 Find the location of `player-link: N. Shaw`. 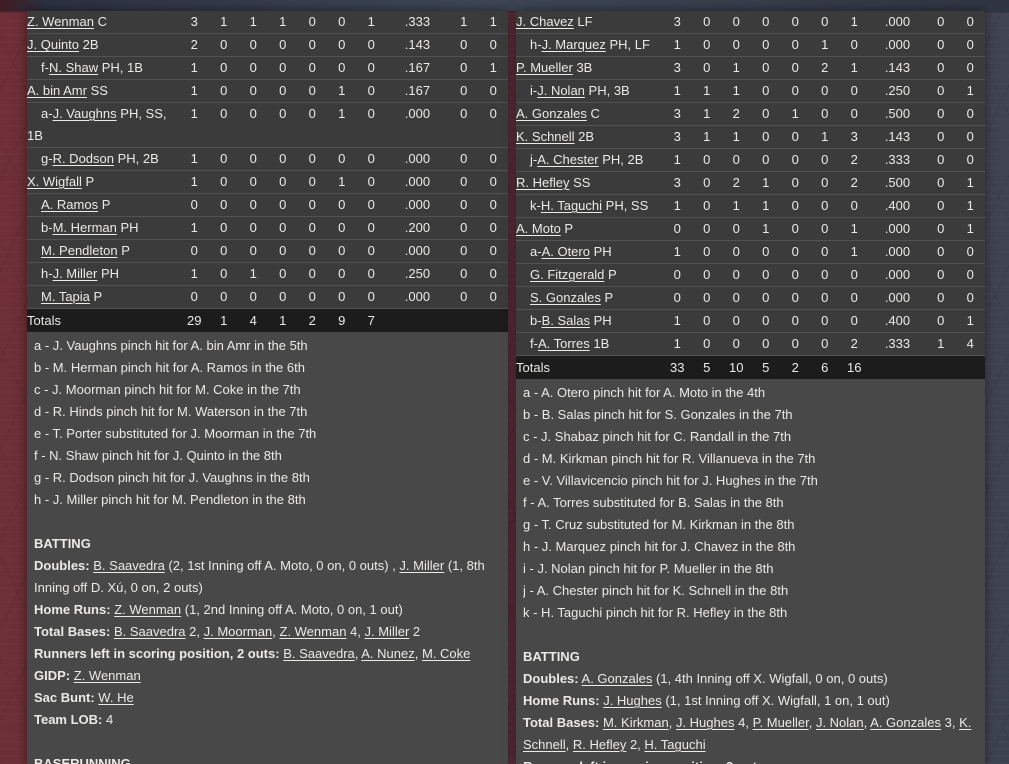

player-link: N. Shaw is located at coordinates (73, 67).